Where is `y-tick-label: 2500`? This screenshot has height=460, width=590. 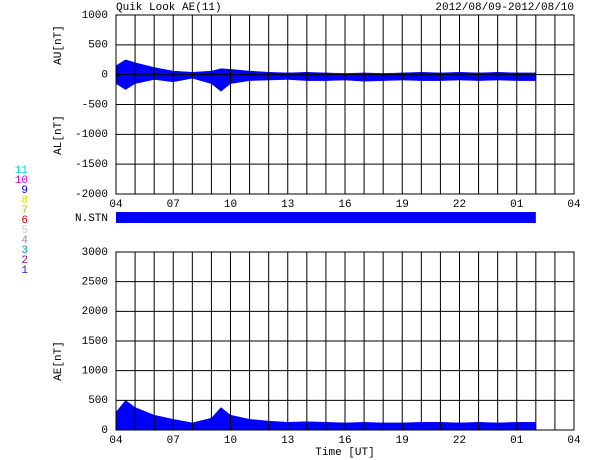 y-tick-label: 2500 is located at coordinates (95, 283).